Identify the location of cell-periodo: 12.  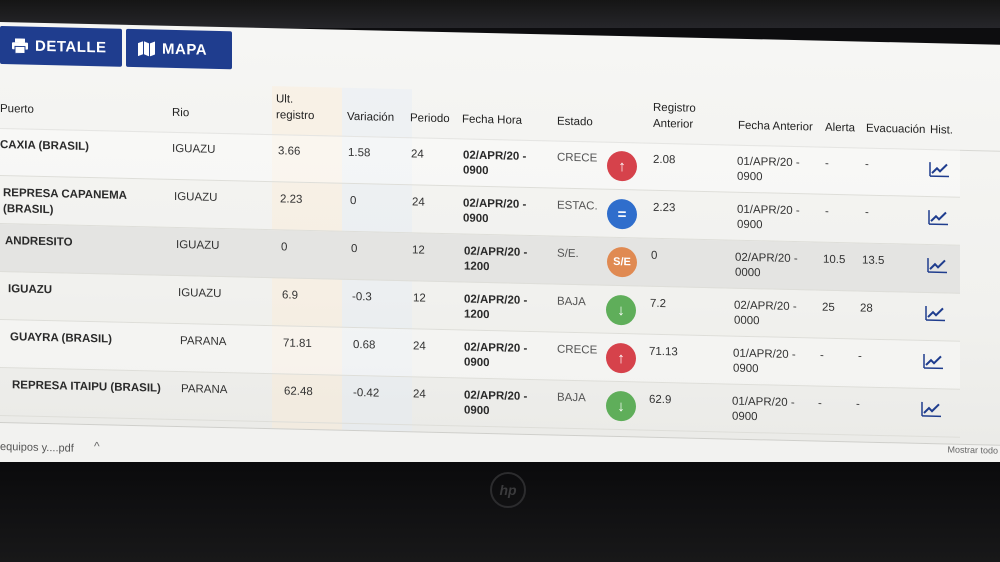
(419, 298).